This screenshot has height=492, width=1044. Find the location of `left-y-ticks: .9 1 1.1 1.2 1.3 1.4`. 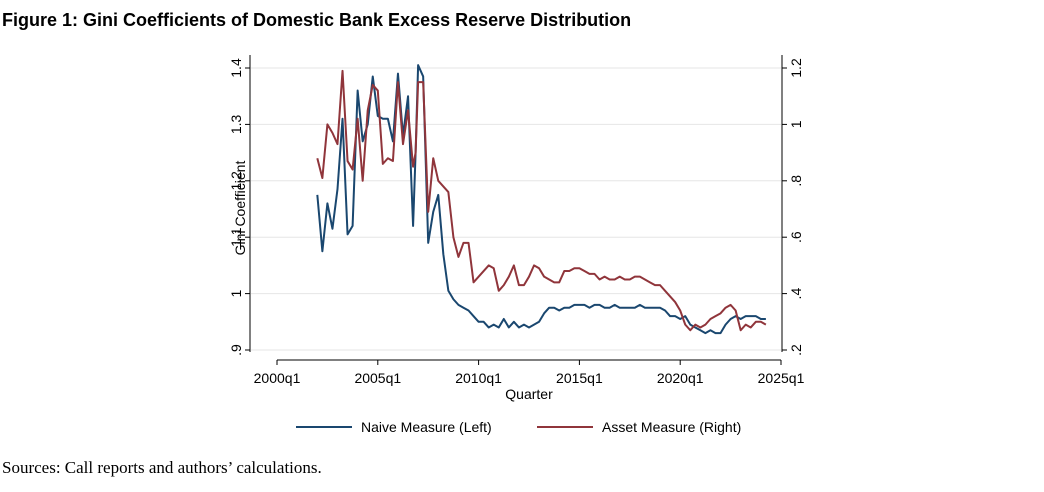

left-y-ticks: .9 1 1.1 1.2 1.3 1.4 is located at coordinates (239, 207).